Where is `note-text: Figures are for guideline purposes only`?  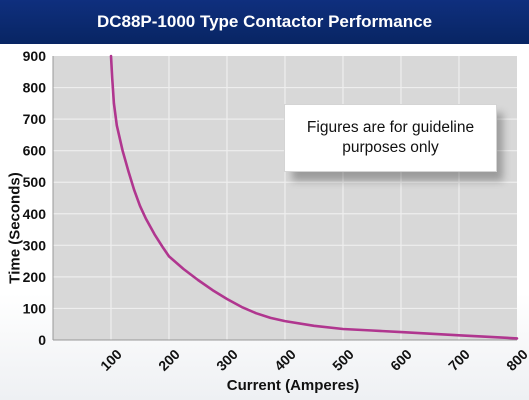
note-text: Figures are for guideline purposes only is located at coordinates (390, 137).